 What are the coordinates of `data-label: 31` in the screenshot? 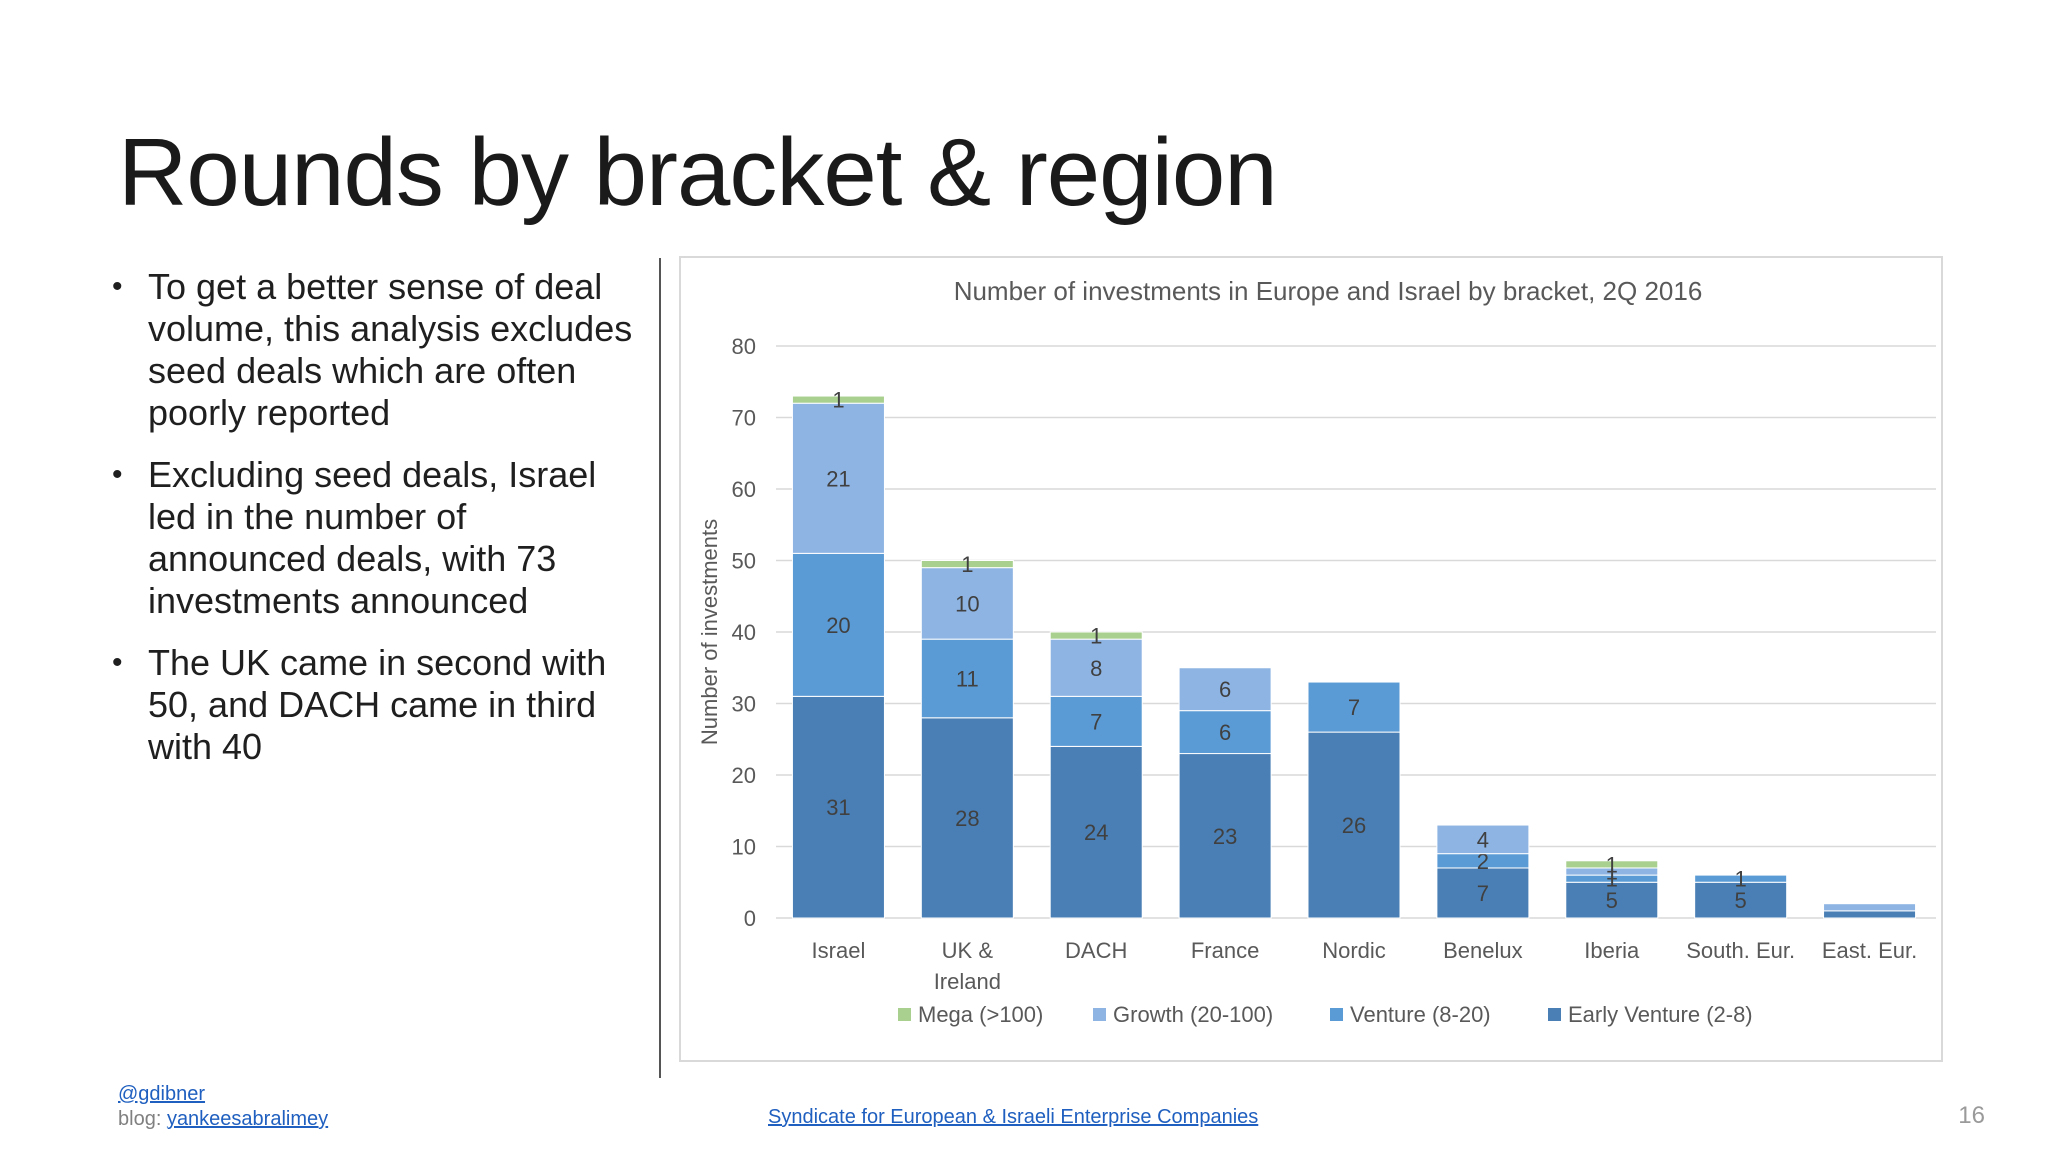 It's located at (838, 807).